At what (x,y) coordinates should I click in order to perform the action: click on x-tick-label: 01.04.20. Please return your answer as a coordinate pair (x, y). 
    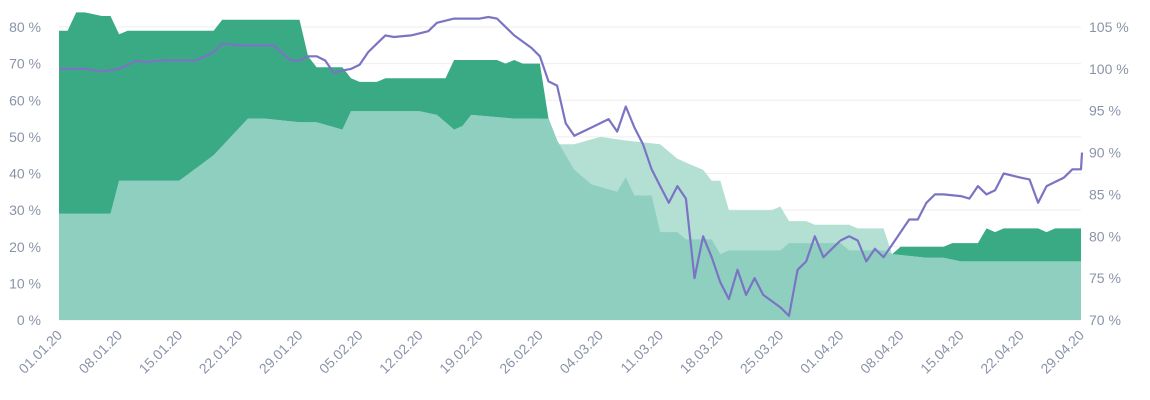
    Looking at the image, I should click on (822, 352).